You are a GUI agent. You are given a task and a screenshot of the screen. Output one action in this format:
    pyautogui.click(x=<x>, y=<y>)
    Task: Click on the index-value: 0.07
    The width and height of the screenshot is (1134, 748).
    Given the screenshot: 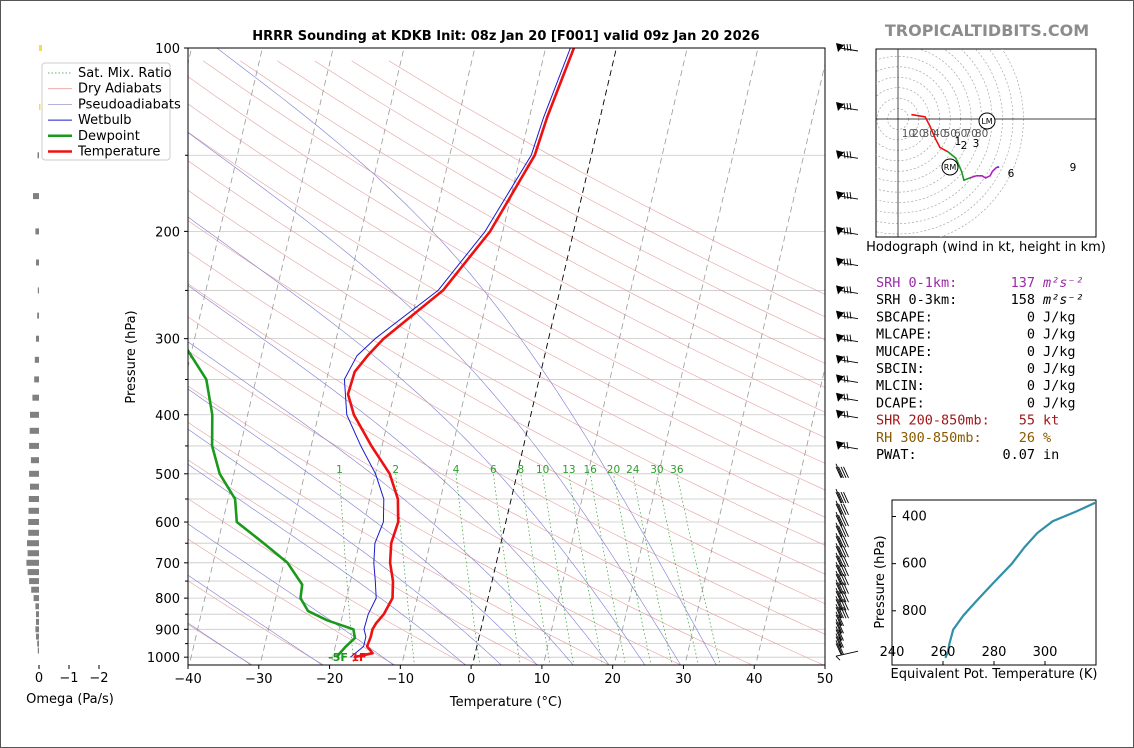 What is the action you would take?
    pyautogui.click(x=1018, y=455)
    